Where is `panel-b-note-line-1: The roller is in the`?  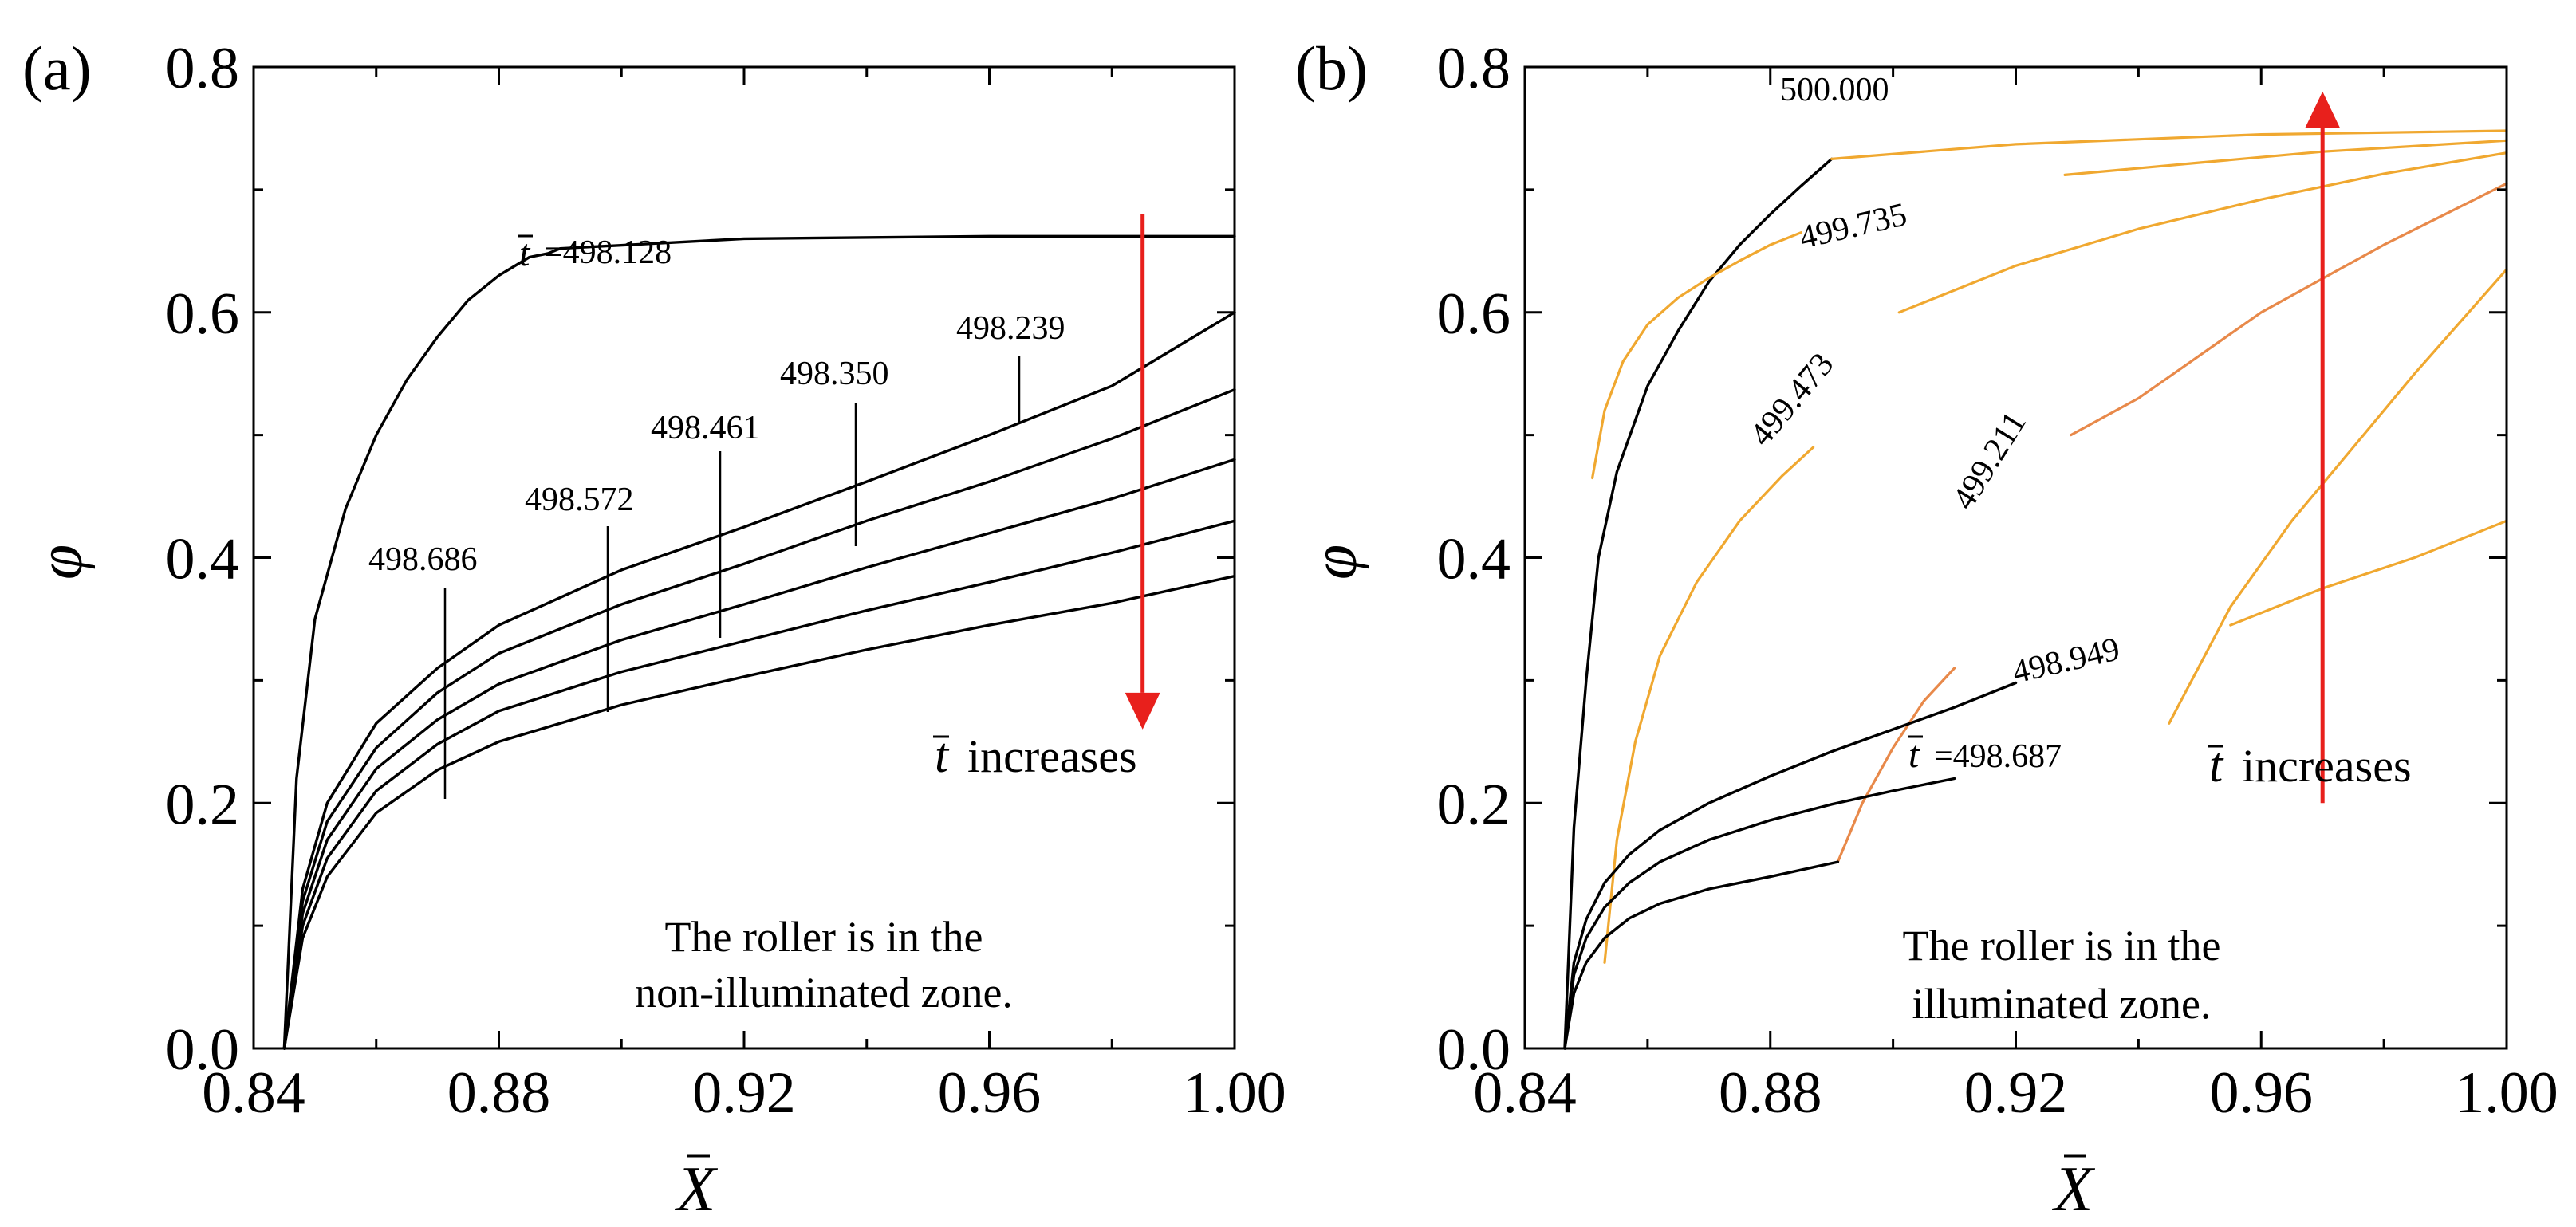
panel-b-note-line-1: The roller is in the is located at coordinates (2062, 946).